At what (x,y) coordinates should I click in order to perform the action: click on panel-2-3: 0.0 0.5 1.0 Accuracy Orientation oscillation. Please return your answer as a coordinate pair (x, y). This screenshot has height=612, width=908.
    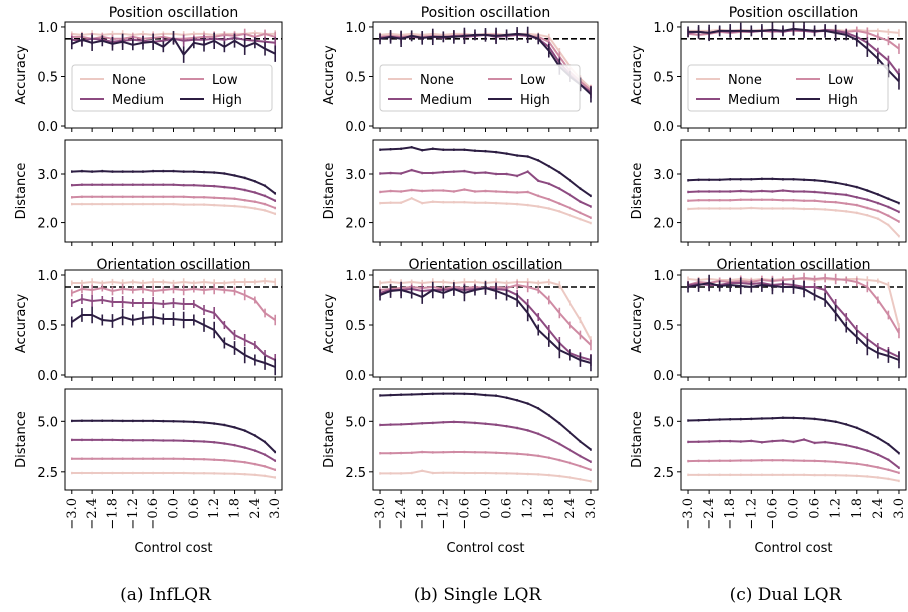
    Looking at the image, I should click on (460, 320).